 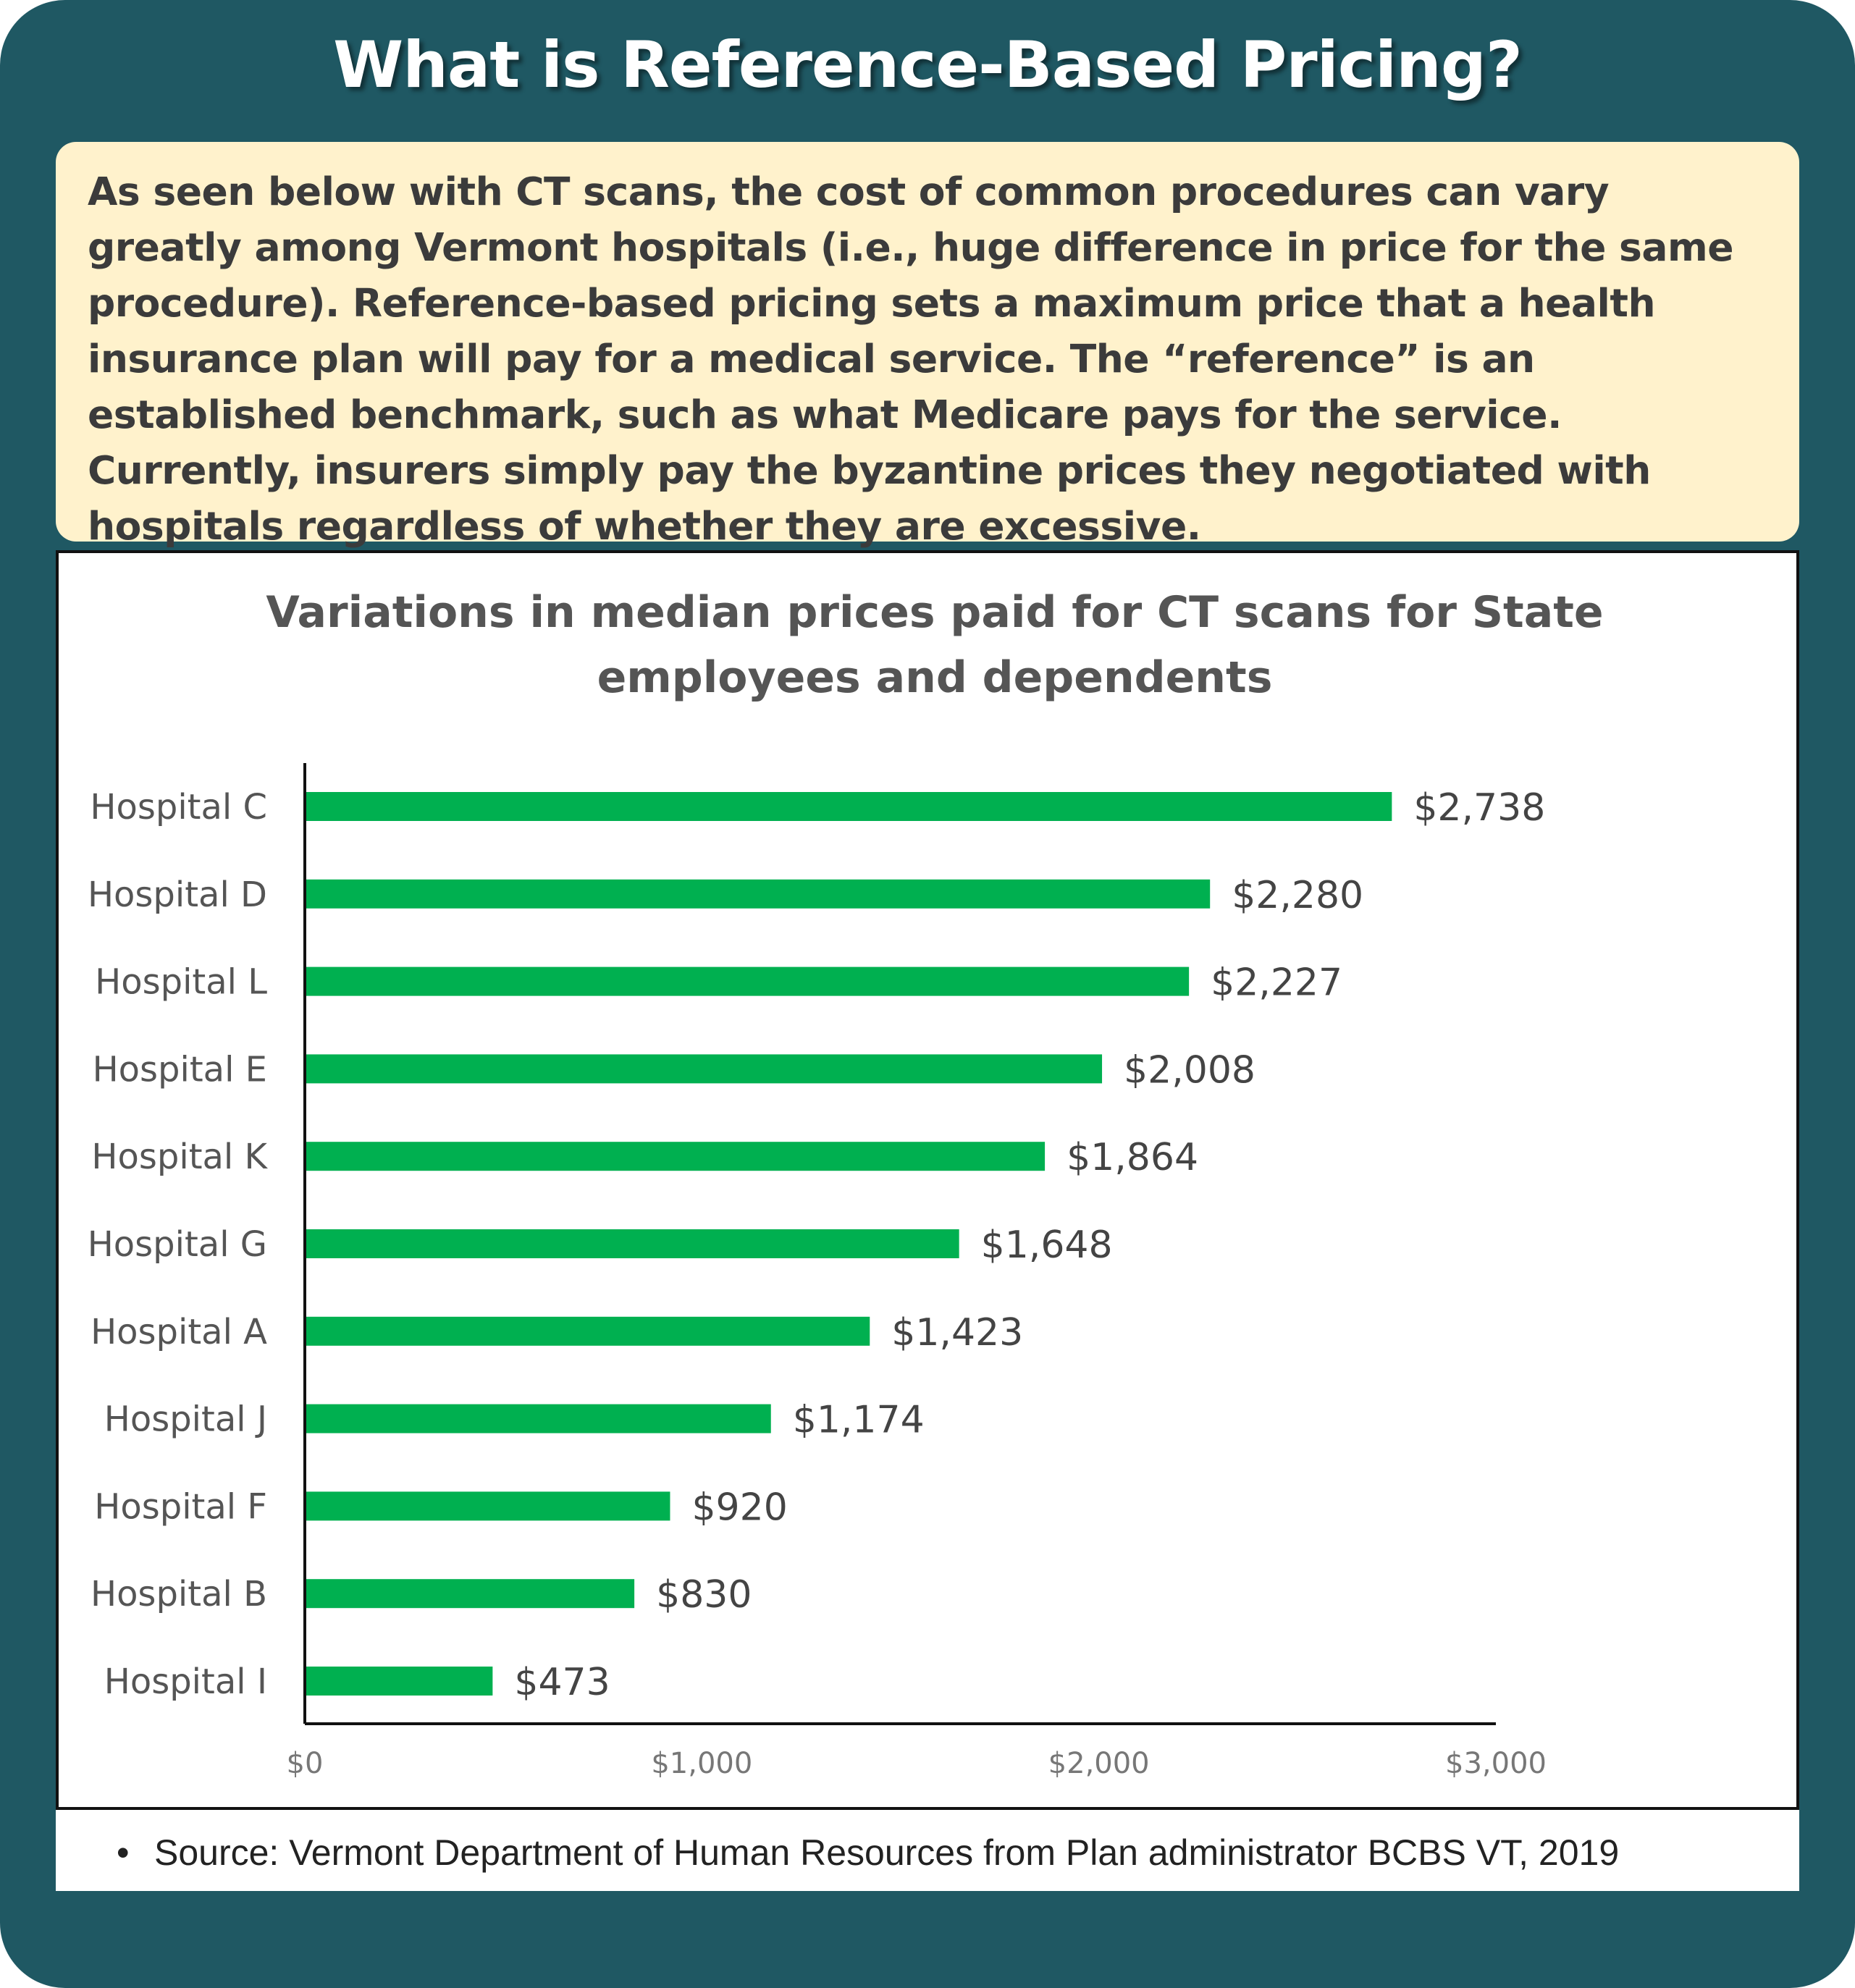 I want to click on x-tick-label: $2,000, so click(x=1099, y=1763).